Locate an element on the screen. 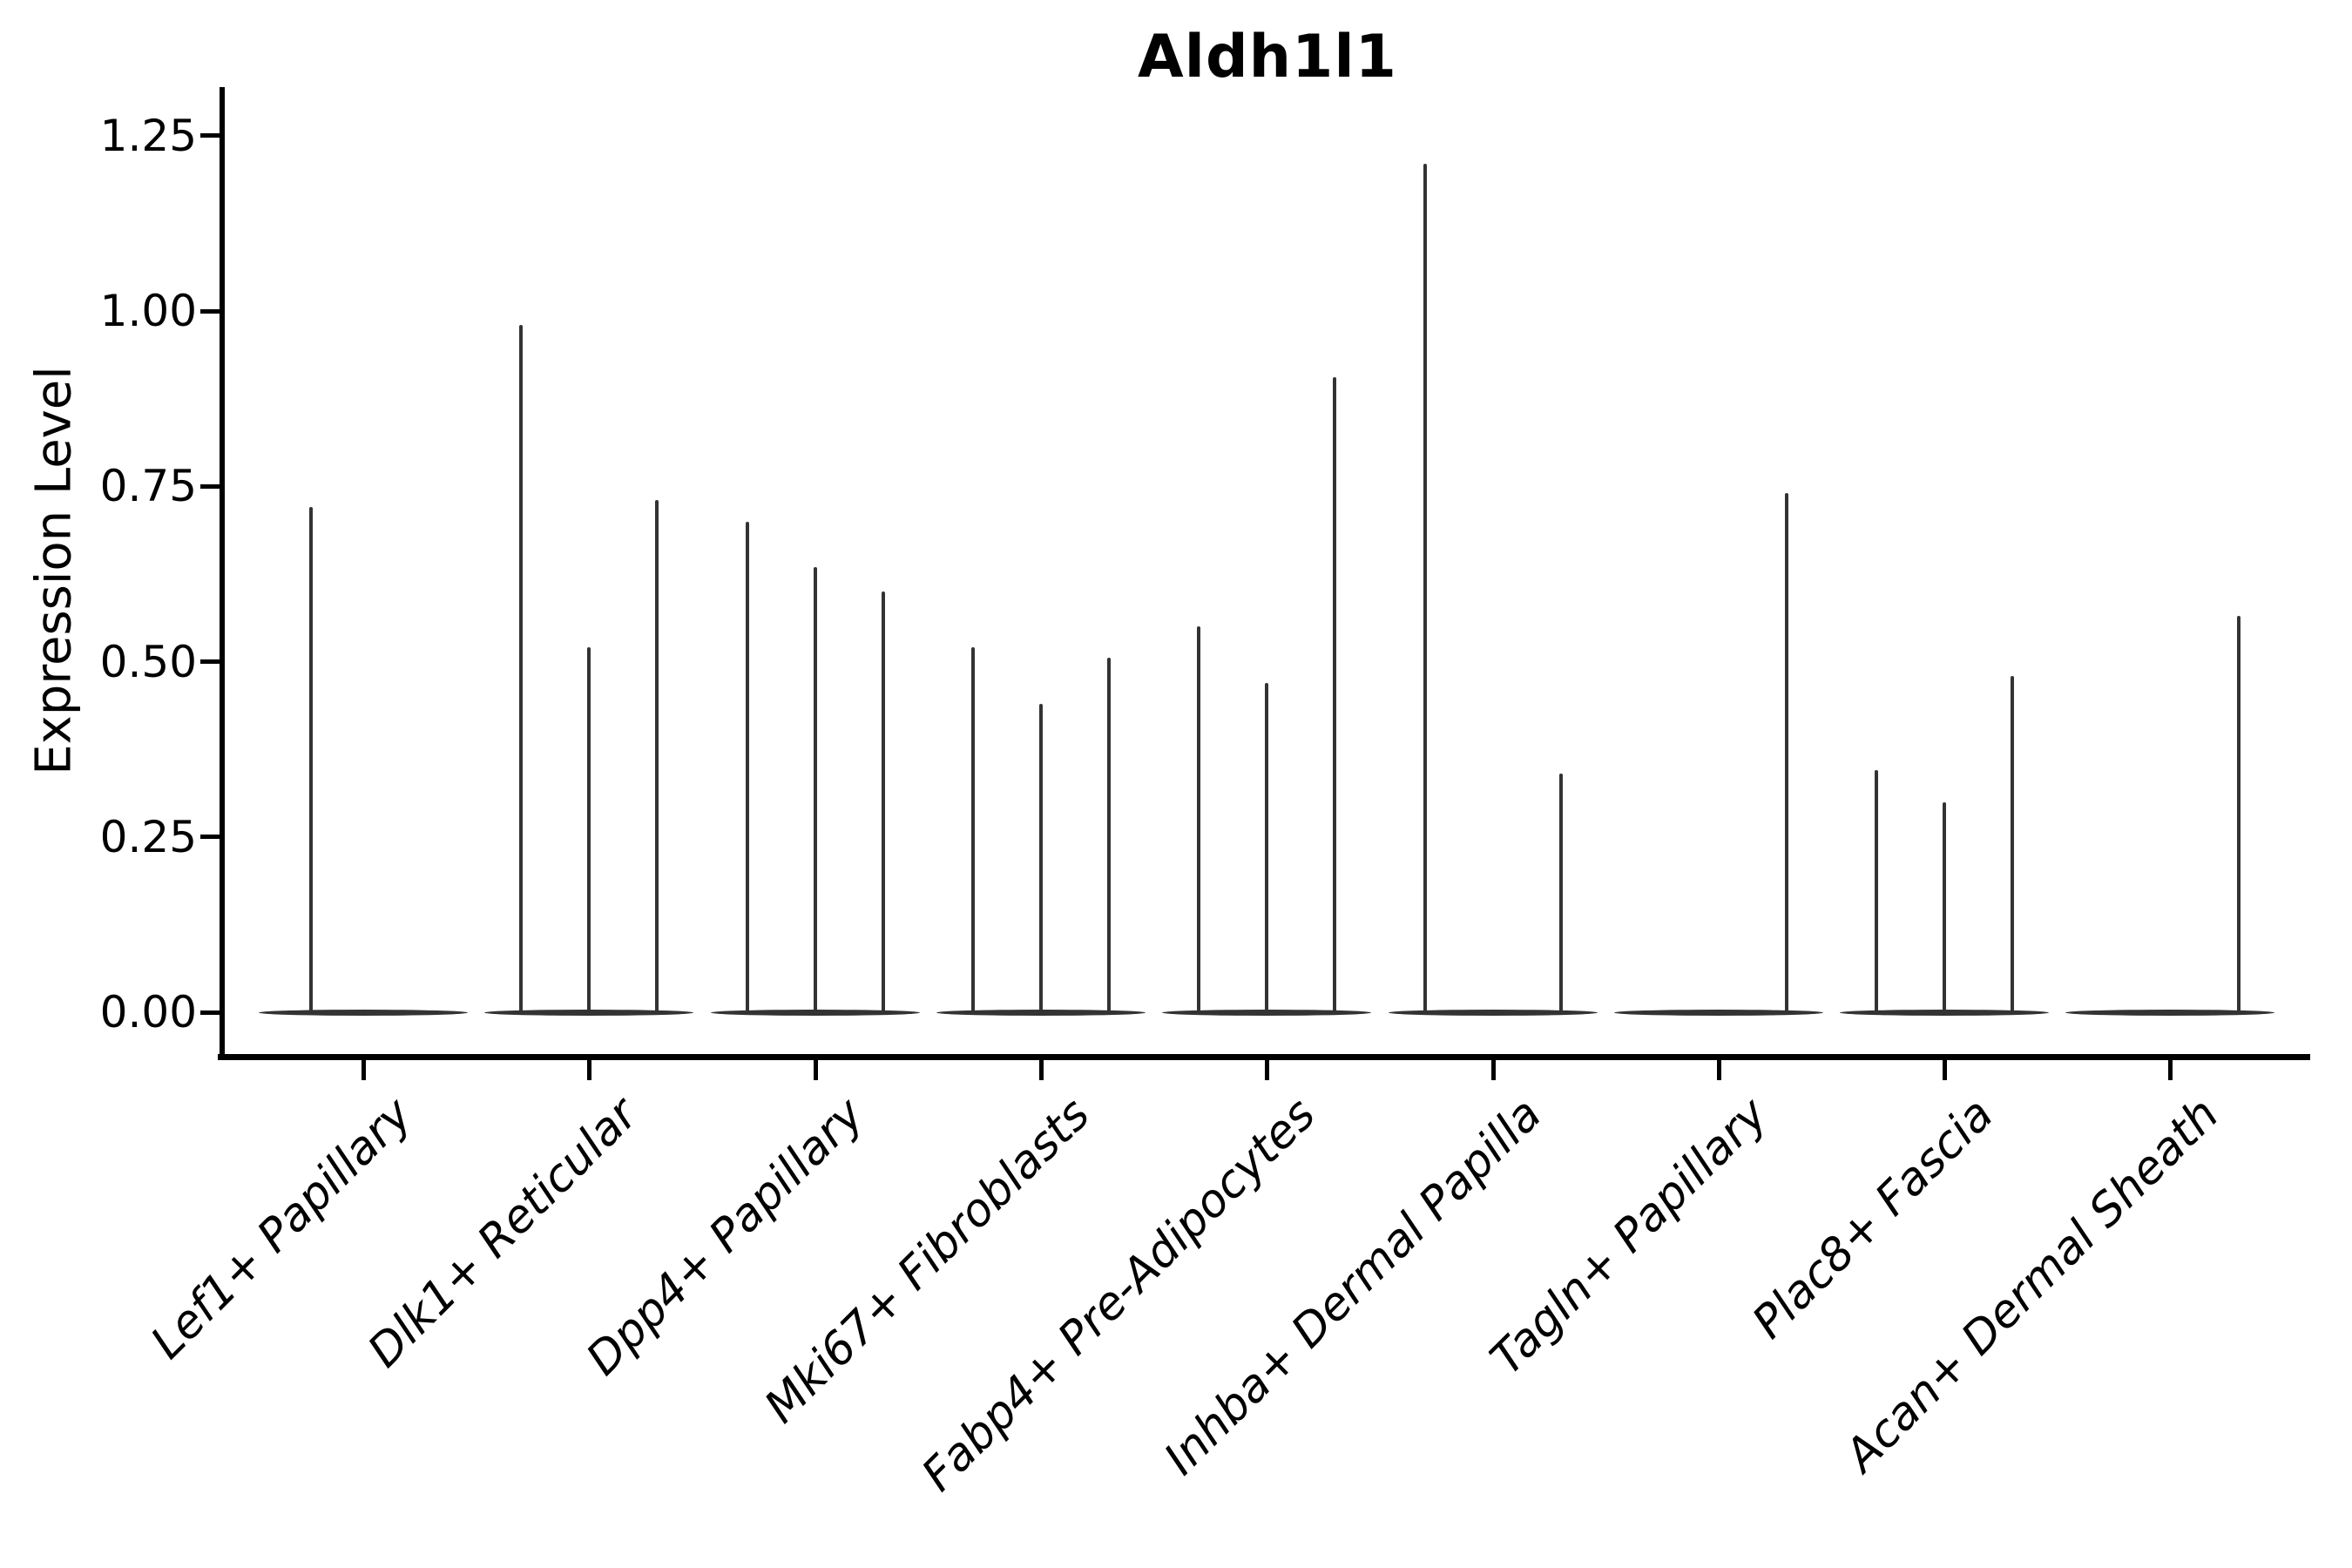 Image resolution: width=2352 pixels, height=1568 pixels. x-tick-label: Inhba+ Dermal Papilla is located at coordinates (1353, 1286).